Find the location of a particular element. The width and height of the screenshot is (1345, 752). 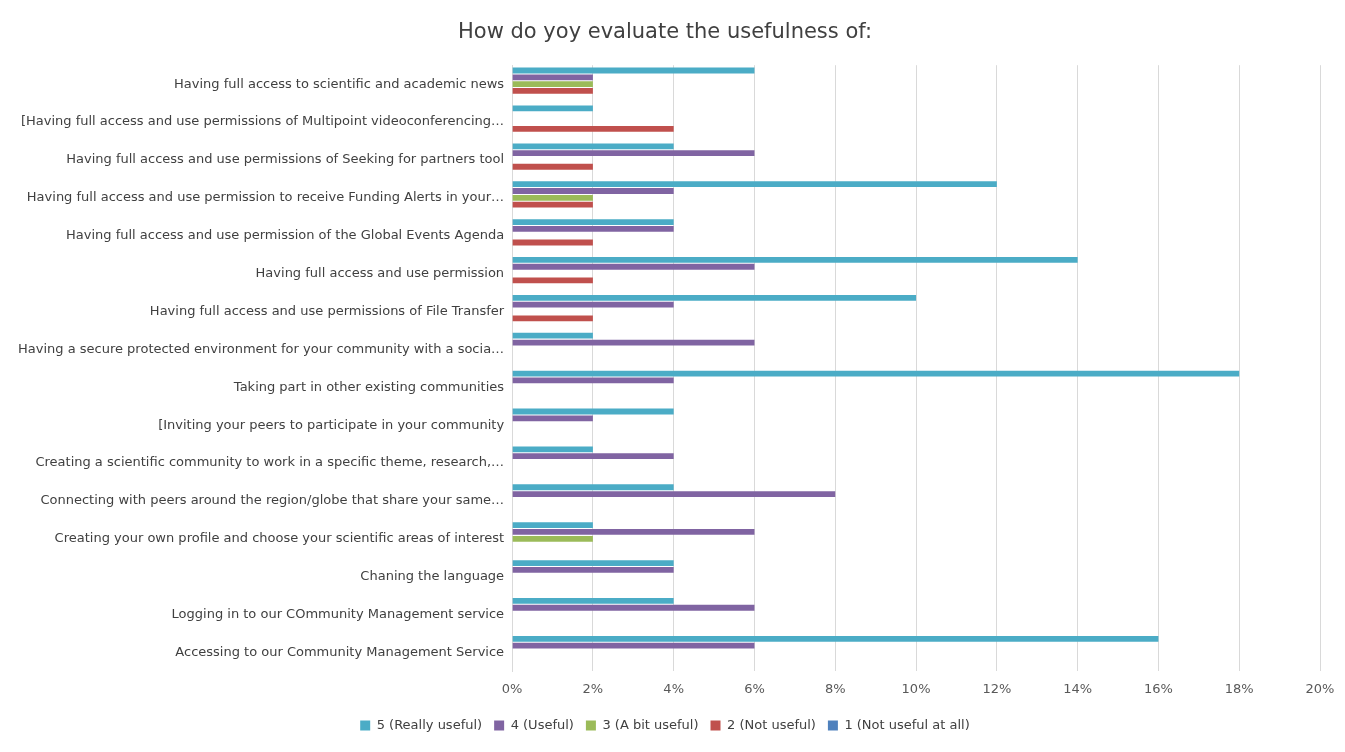

y-tick-label: Having full access and use permissions of File Transfer is located at coordinates (327, 310).